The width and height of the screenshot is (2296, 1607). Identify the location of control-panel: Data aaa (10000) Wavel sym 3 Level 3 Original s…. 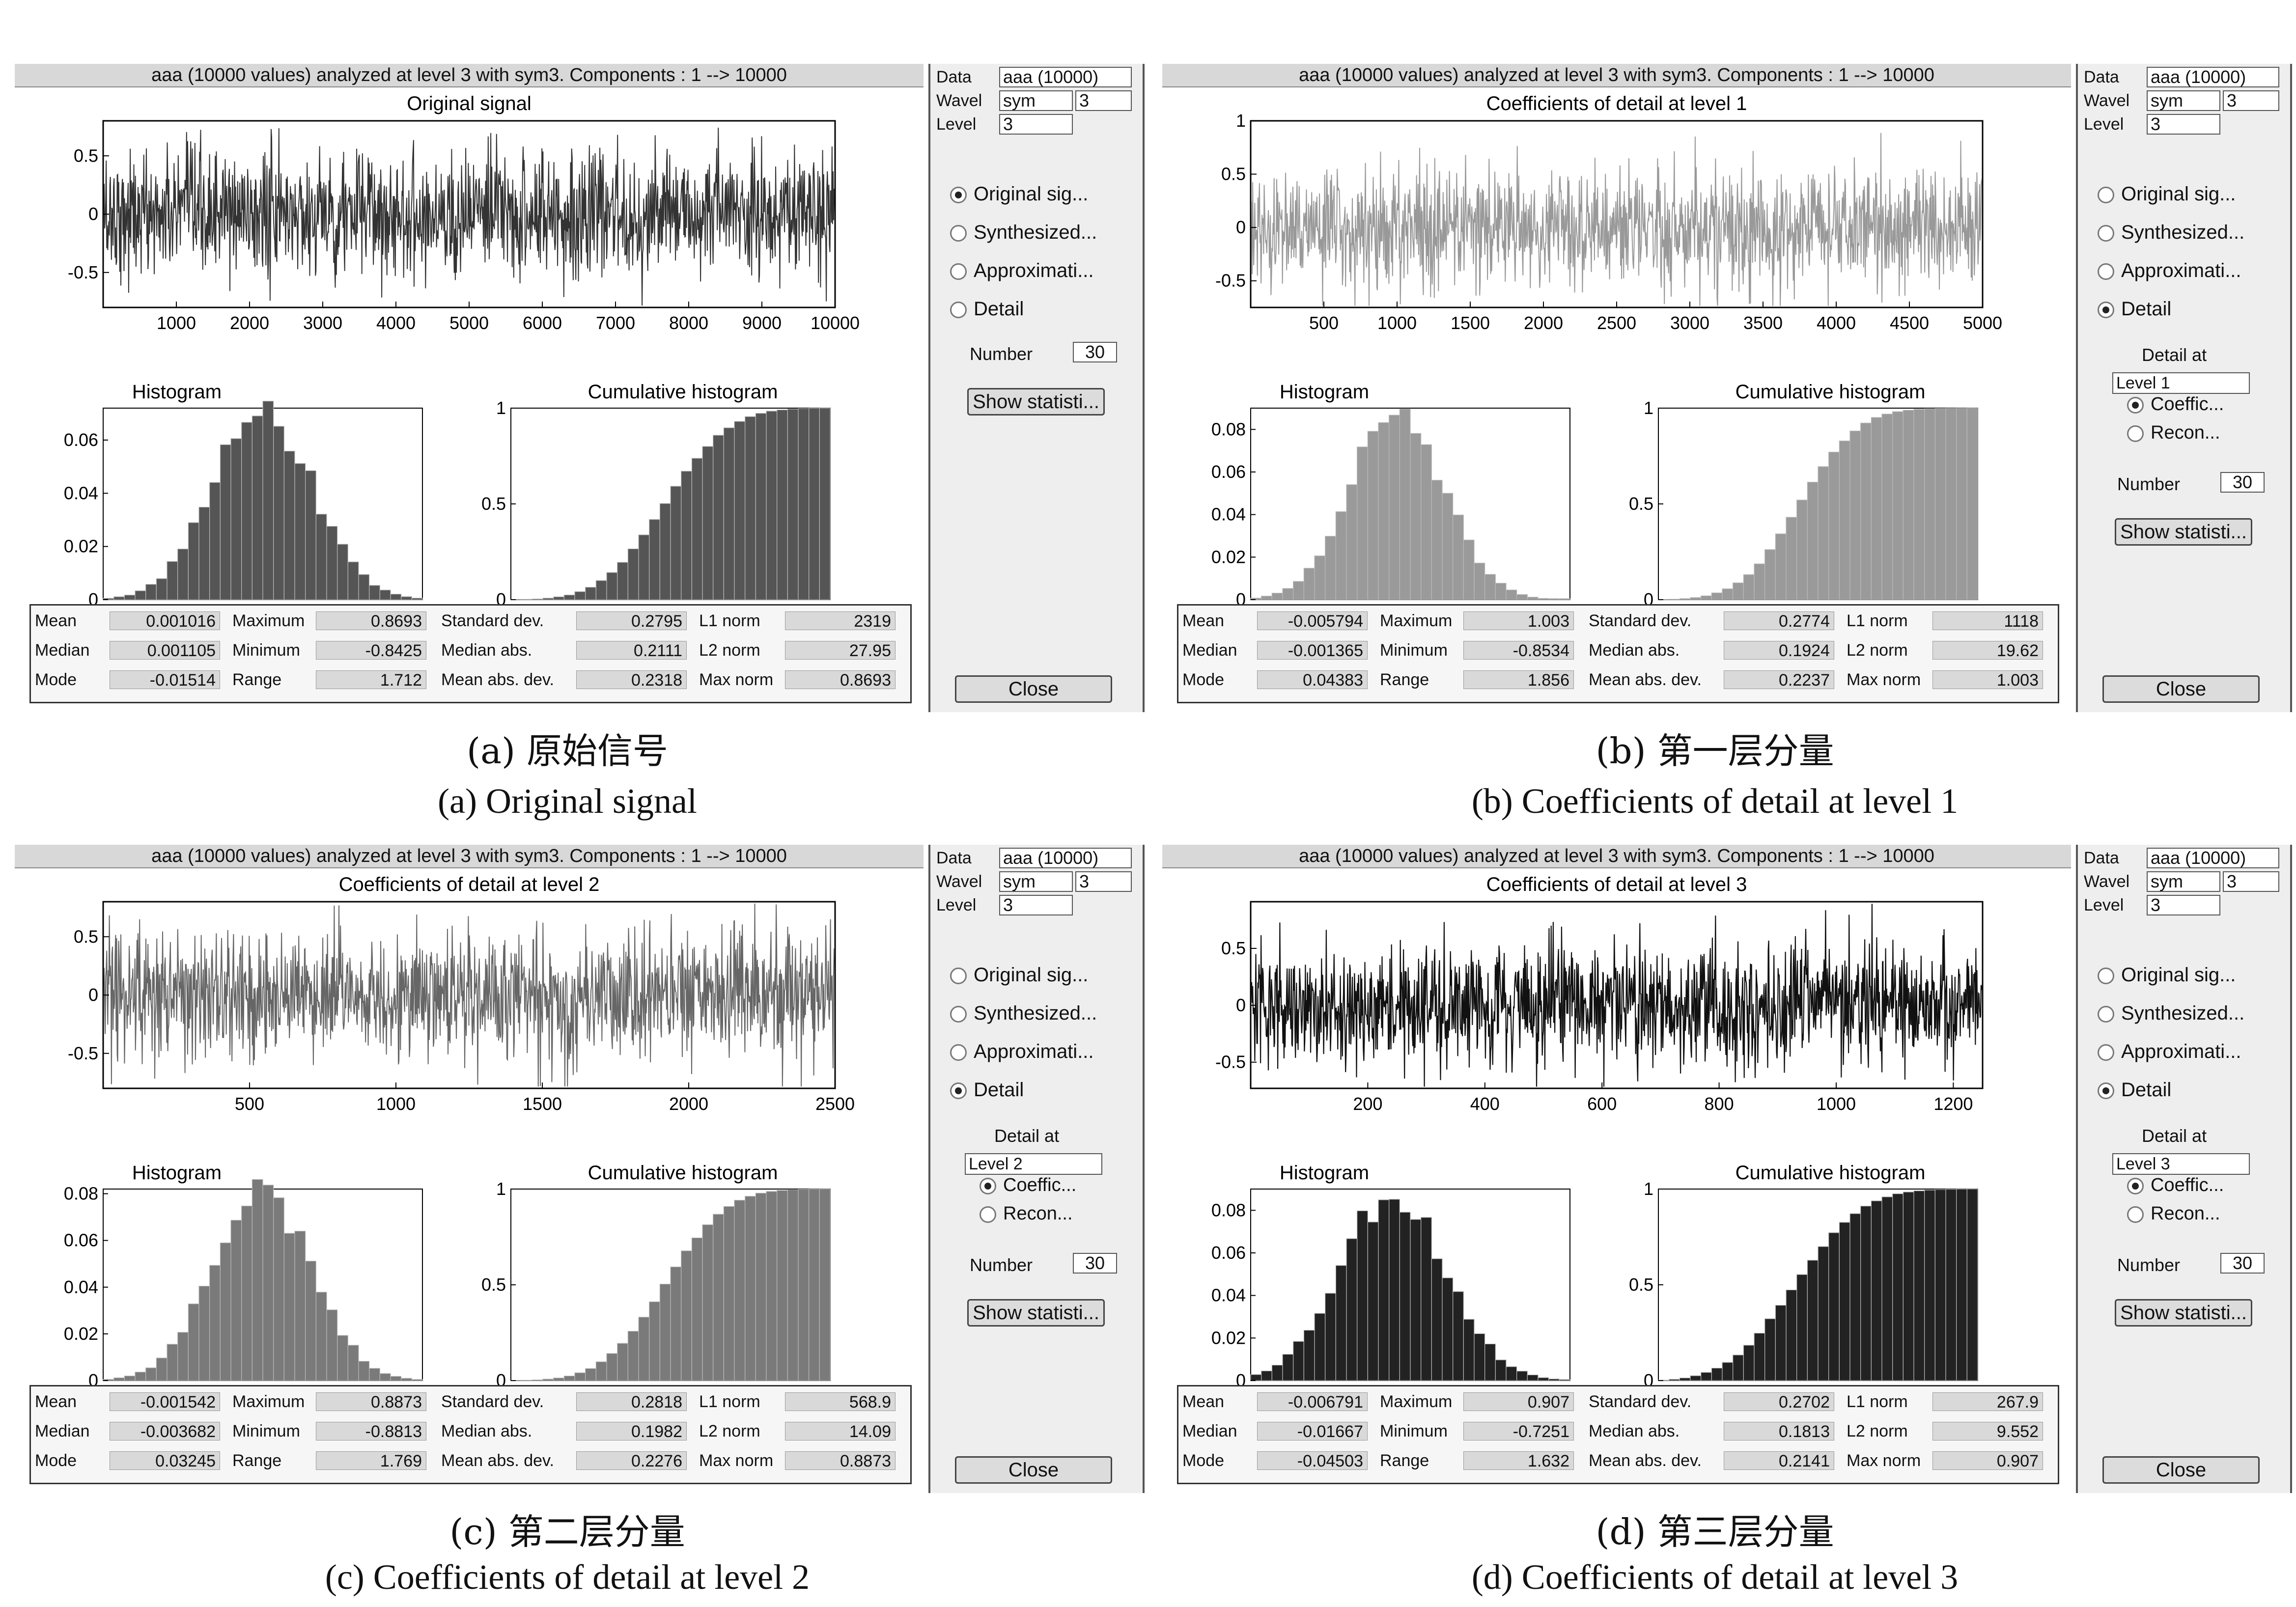
(2184, 1169).